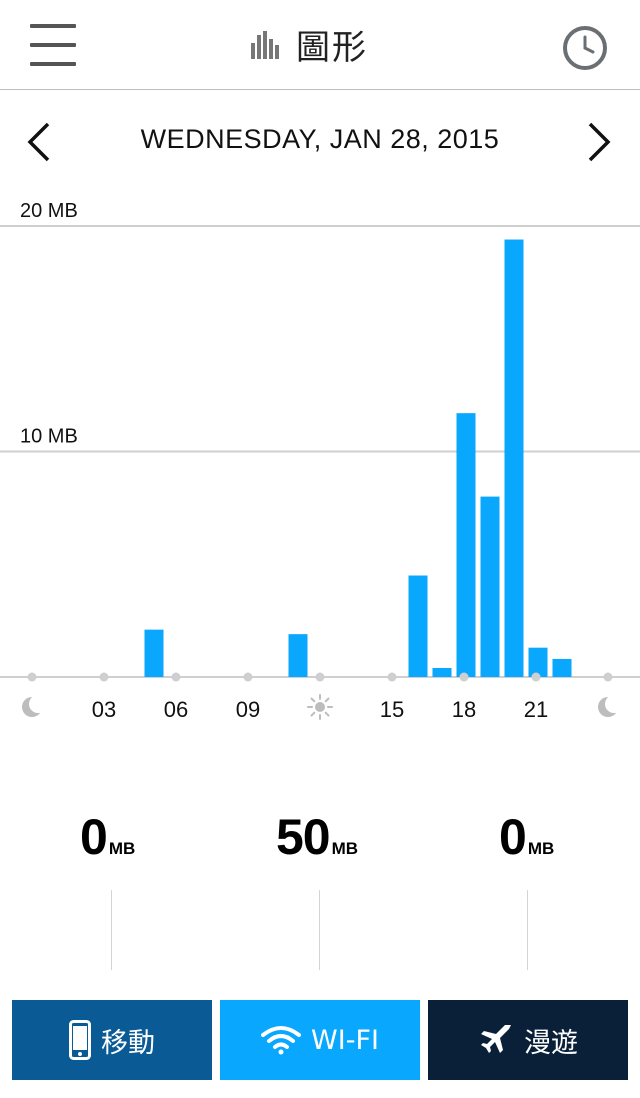 The height and width of the screenshot is (1098, 640). I want to click on tab-wifi: WI-FI, so click(320, 1040).